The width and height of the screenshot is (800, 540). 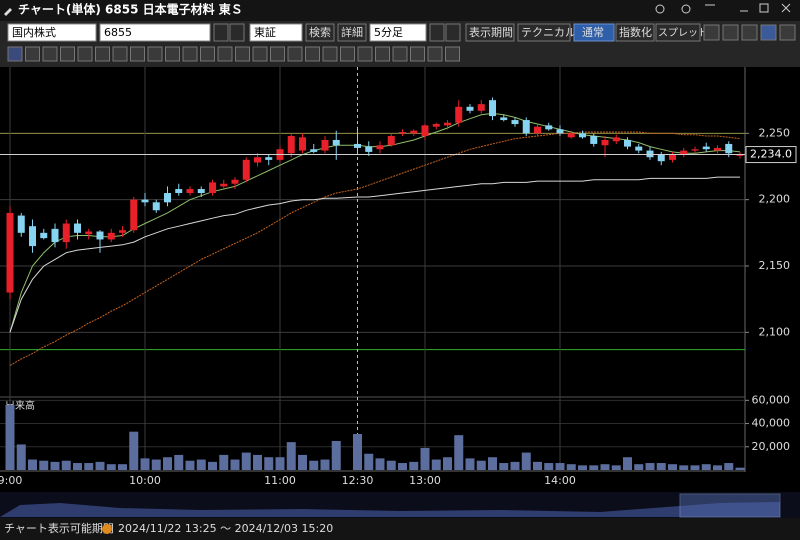 I want to click on exchange: 東証, so click(x=265, y=32).